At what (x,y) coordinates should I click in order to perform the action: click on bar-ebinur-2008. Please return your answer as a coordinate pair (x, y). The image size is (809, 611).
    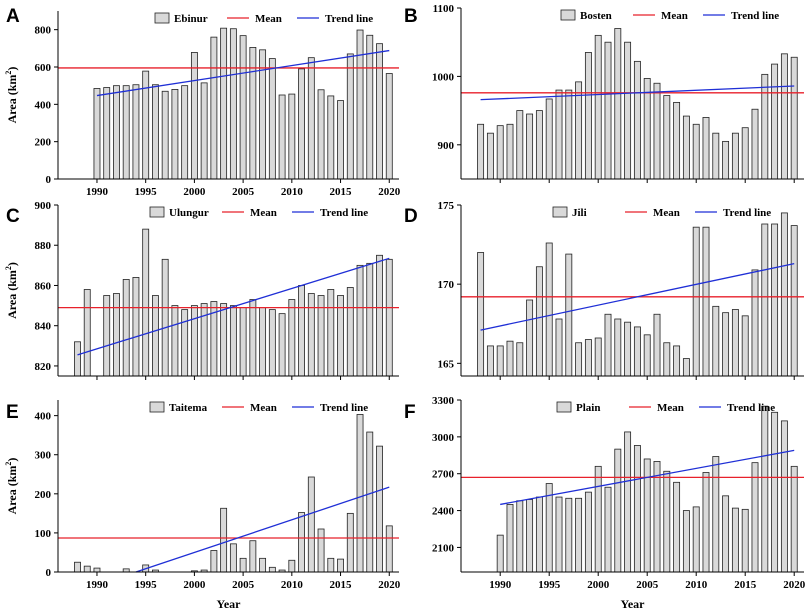
    Looking at the image, I should click on (272, 119).